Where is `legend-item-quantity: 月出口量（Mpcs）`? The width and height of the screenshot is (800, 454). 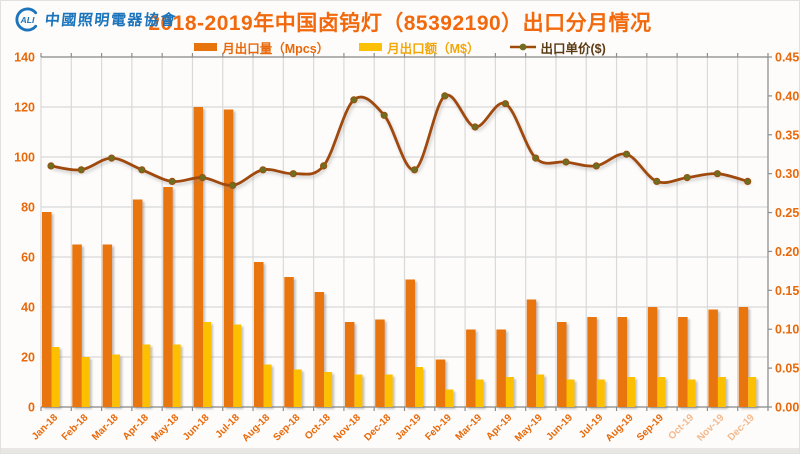
legend-item-quantity: 月出口量（Mpcs） is located at coordinates (261, 47).